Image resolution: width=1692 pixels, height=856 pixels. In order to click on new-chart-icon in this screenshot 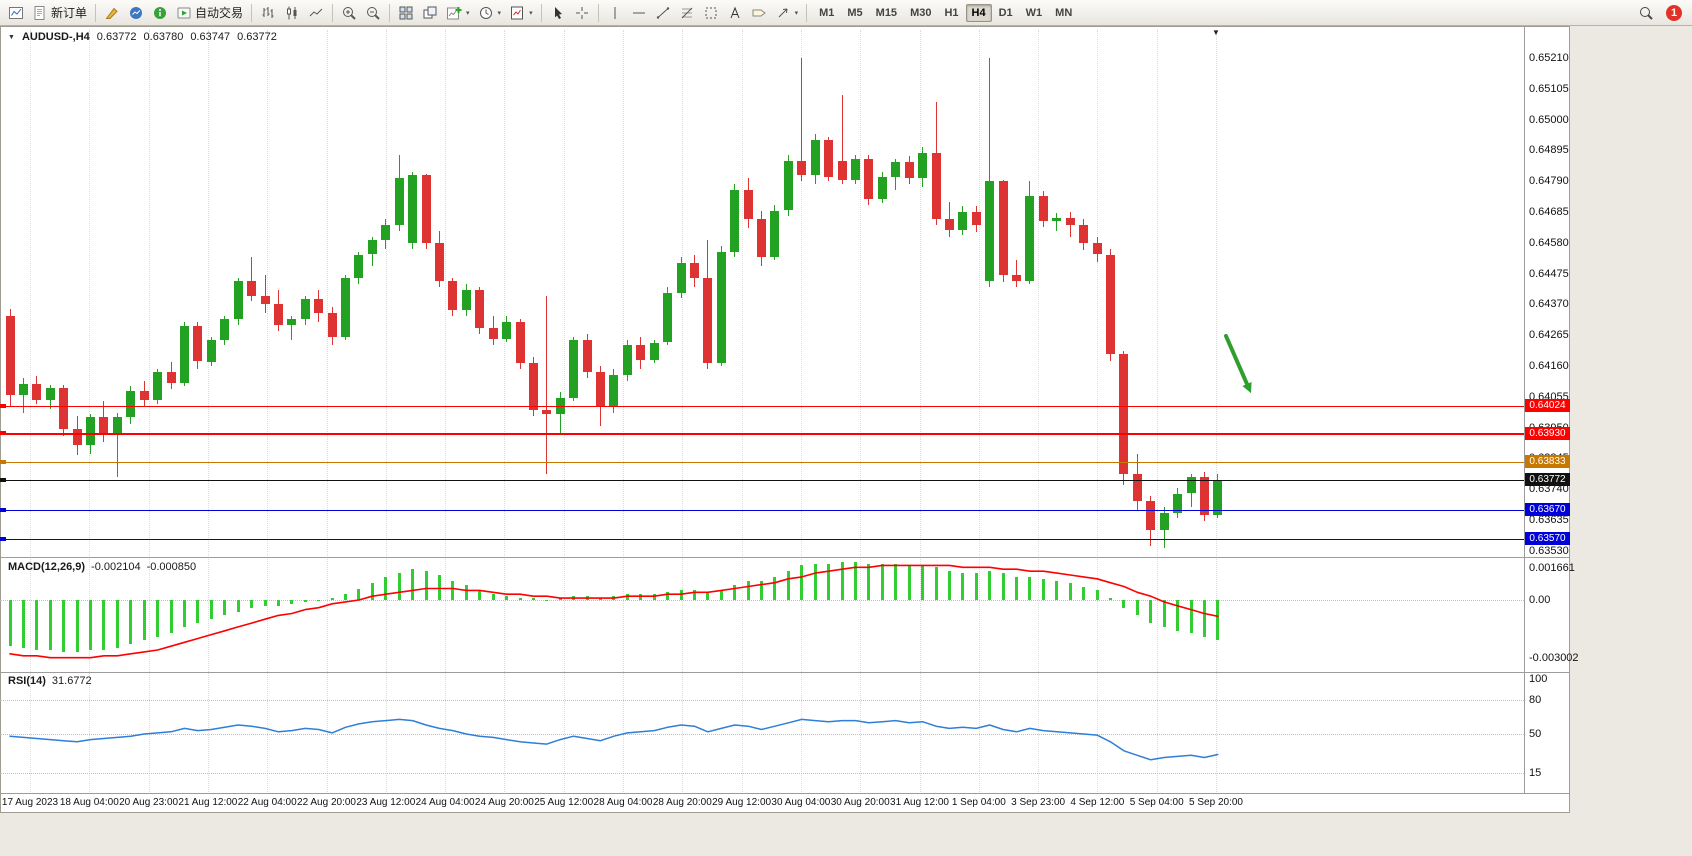, I will do `click(16, 12)`.